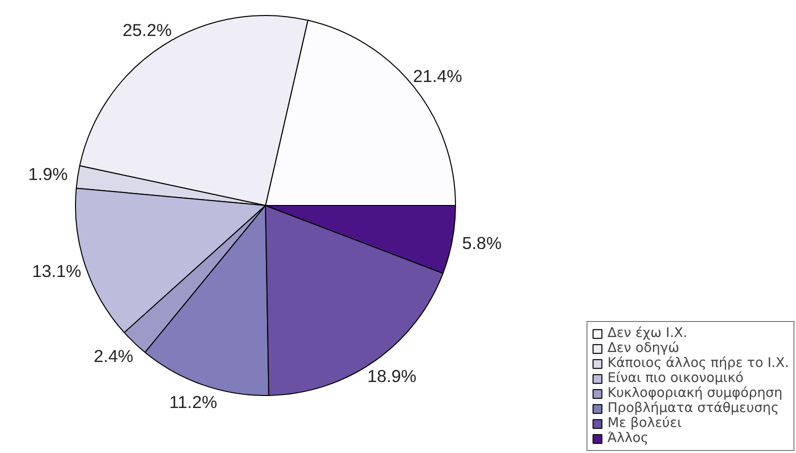  What do you see at coordinates (698, 363) in the screenshot?
I see `legend-label: Κάποιος άλλος πήρε το Ι.Χ.` at bounding box center [698, 363].